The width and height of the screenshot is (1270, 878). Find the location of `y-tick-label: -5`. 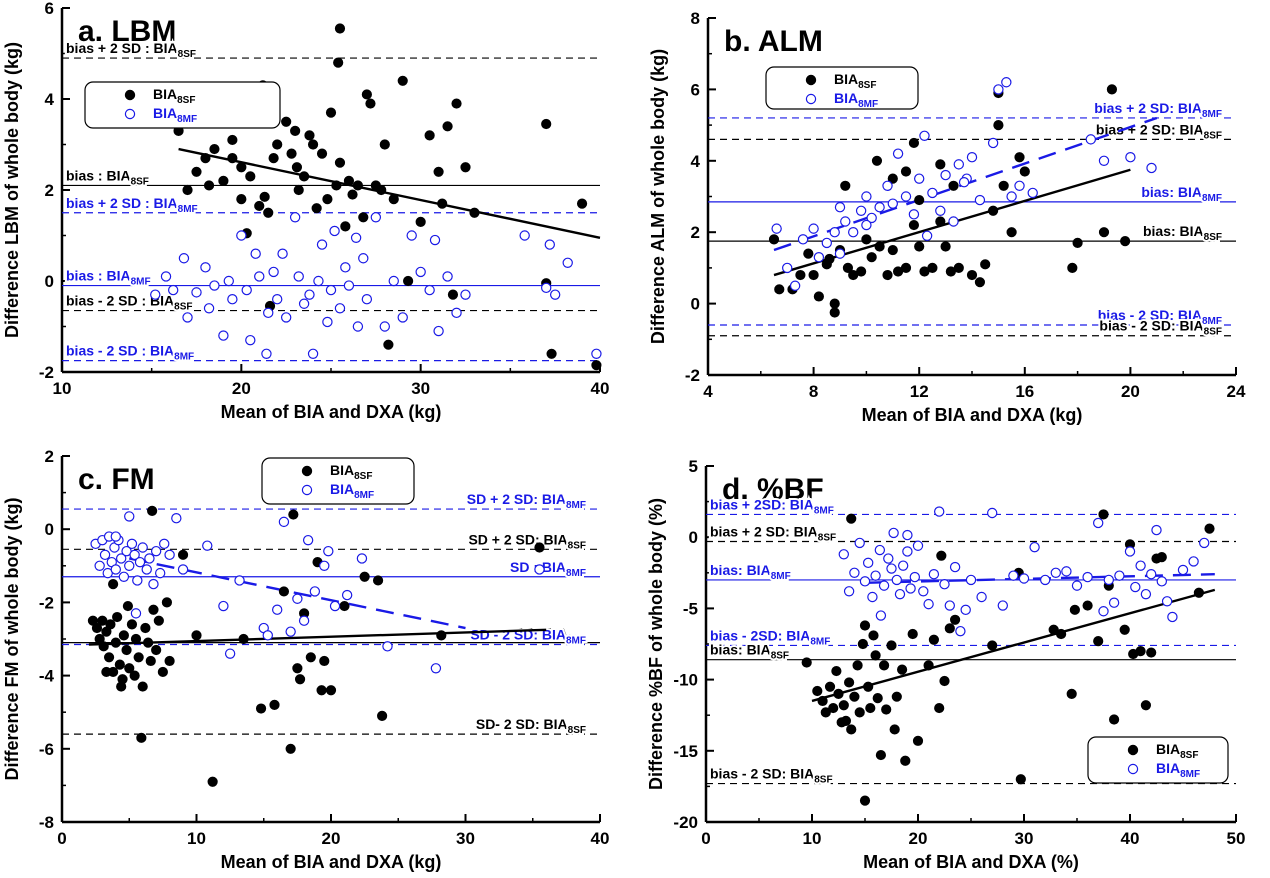

y-tick-label: -5 is located at coordinates (690, 608).